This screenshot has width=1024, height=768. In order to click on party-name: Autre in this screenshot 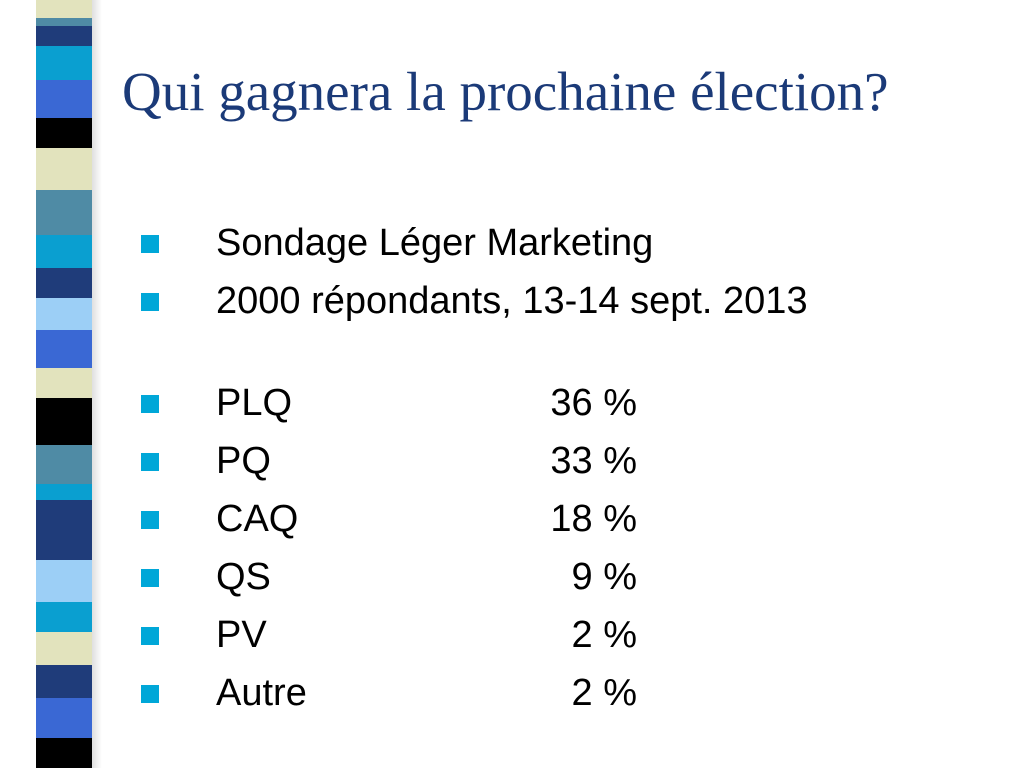, I will do `click(261, 693)`.